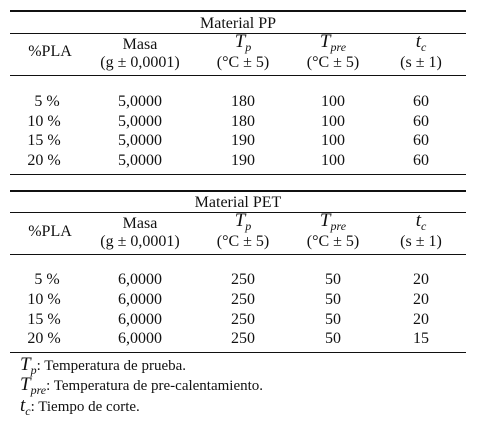 This screenshot has height=434, width=485. I want to click on footnote-tp: Tp: Temperatura de prueba., so click(103, 365).